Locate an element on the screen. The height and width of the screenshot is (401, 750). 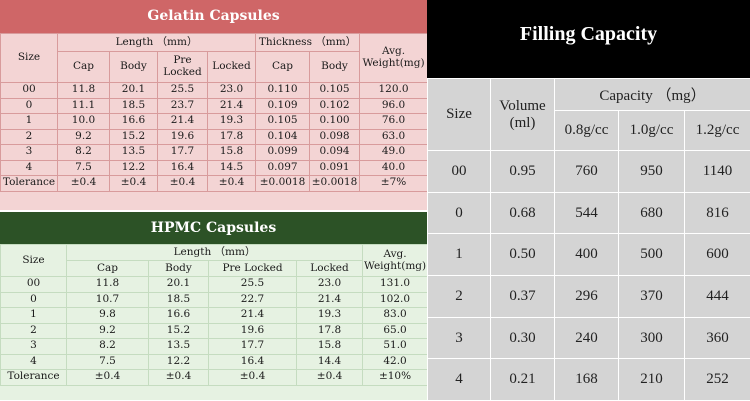
table-cell: ±0.0018 is located at coordinates (283, 184).